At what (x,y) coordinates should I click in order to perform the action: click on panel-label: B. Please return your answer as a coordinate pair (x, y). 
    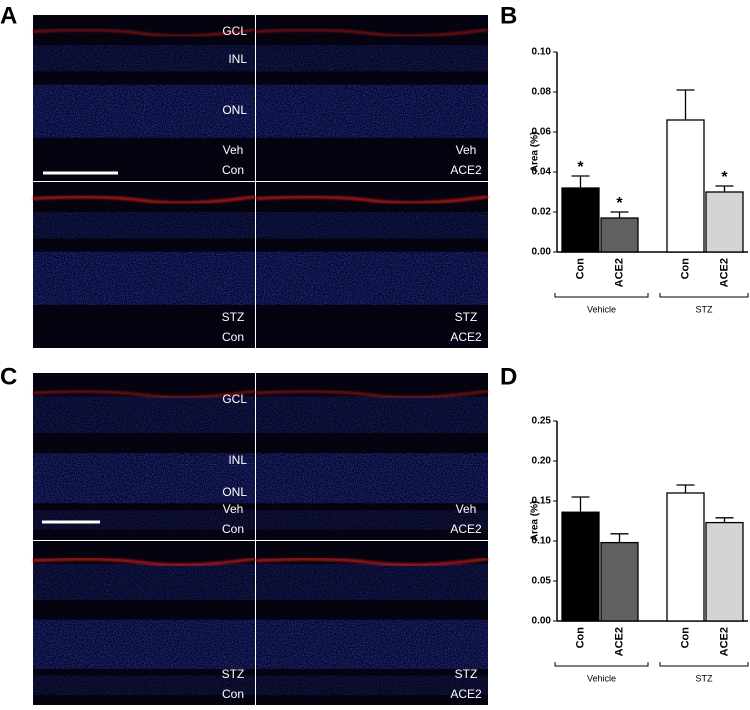
    Looking at the image, I should click on (508, 15).